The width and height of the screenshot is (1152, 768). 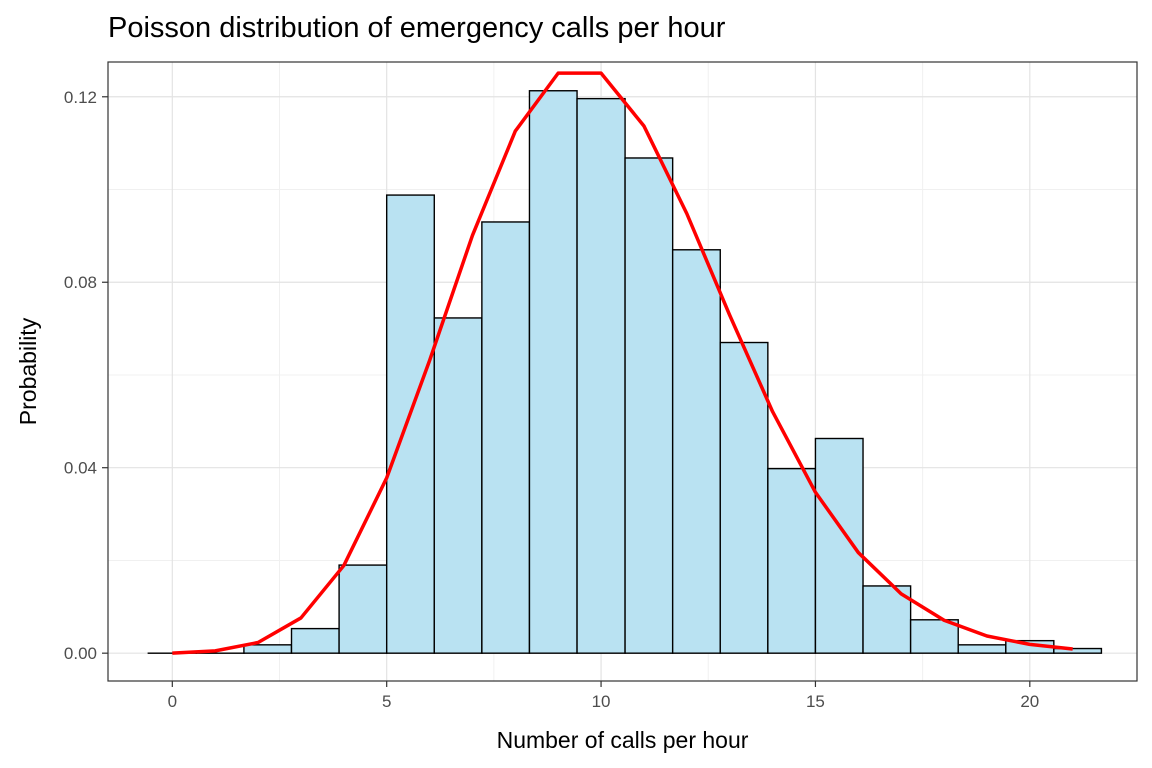 I want to click on x-tick-label: 20, so click(x=1029, y=701).